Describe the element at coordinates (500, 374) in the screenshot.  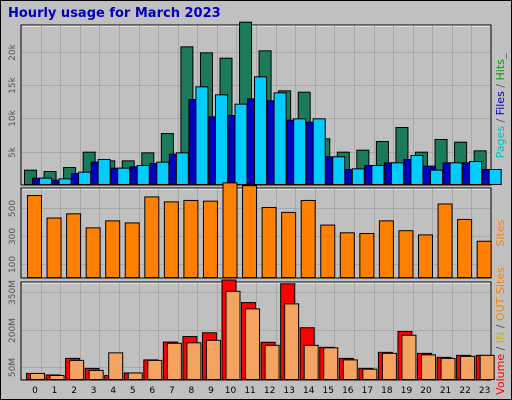
I see `series-label-part: Volume` at that location.